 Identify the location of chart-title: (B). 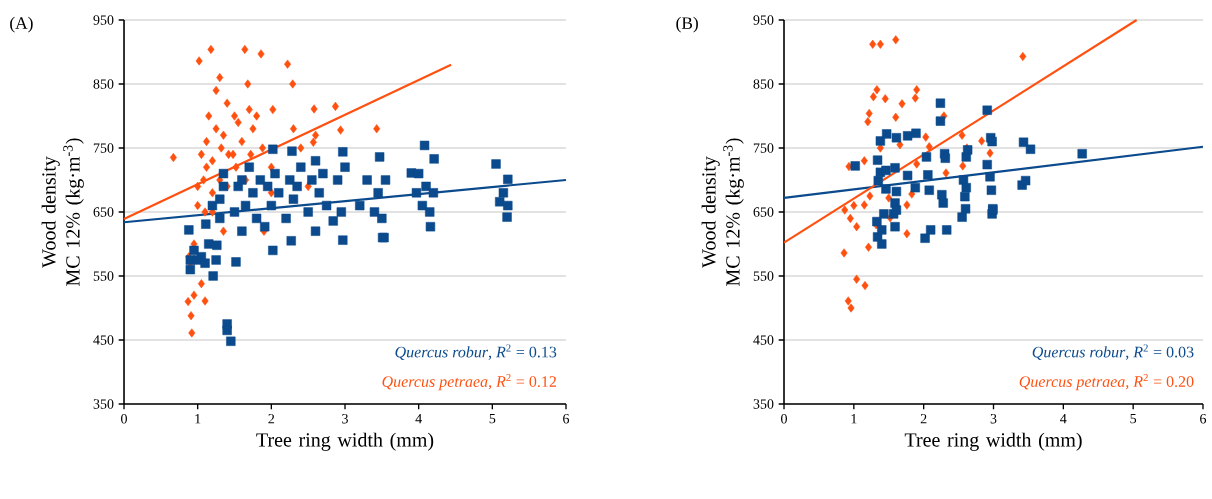
(687, 24).